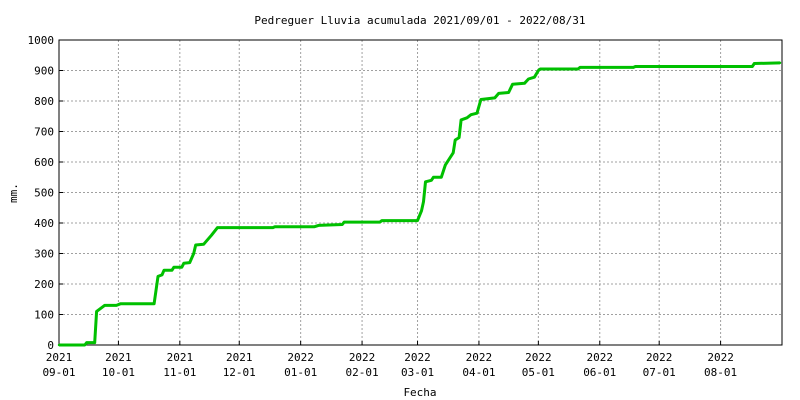 The height and width of the screenshot is (400, 800). Describe the element at coordinates (44, 71) in the screenshot. I see `y-tick-label: 900` at that location.